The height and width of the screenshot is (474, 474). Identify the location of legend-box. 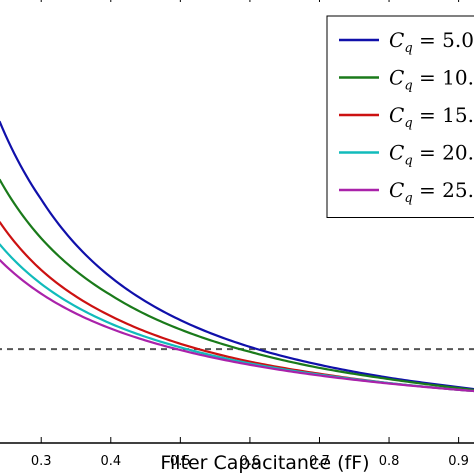
(400, 116).